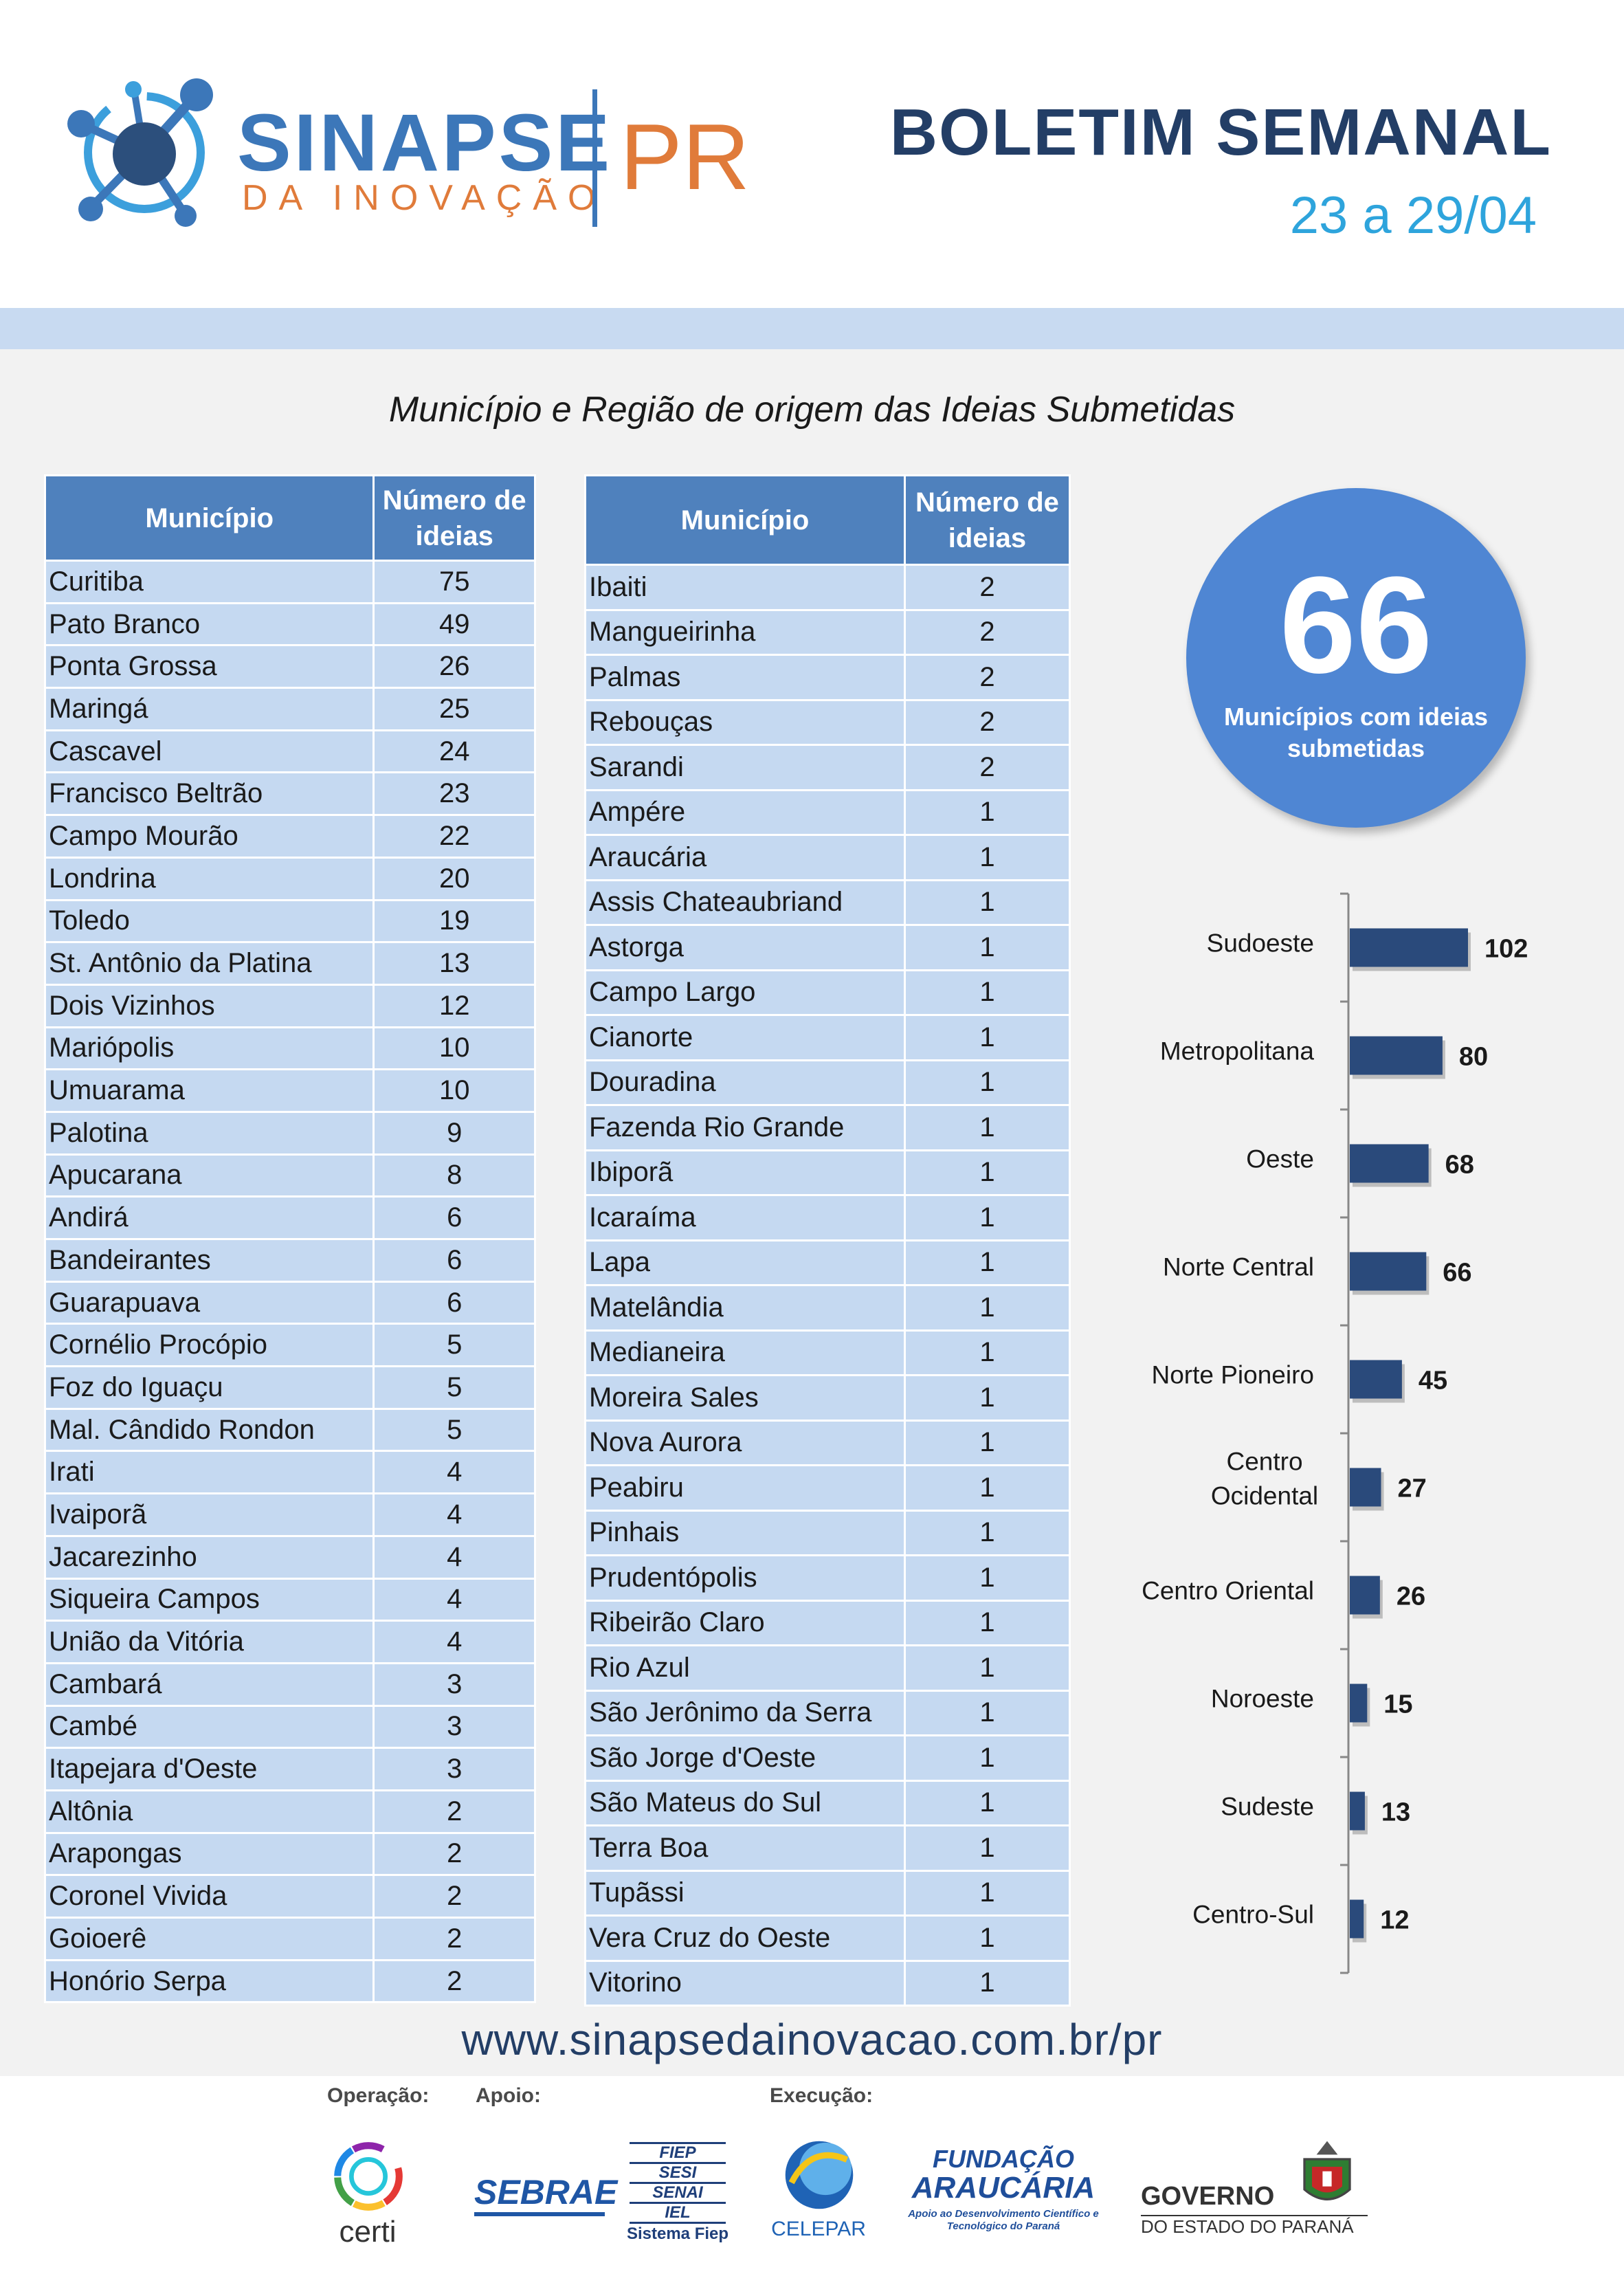 This screenshot has height=2274, width=1624. What do you see at coordinates (1260, 943) in the screenshot?
I see `category-label: Sudoeste` at bounding box center [1260, 943].